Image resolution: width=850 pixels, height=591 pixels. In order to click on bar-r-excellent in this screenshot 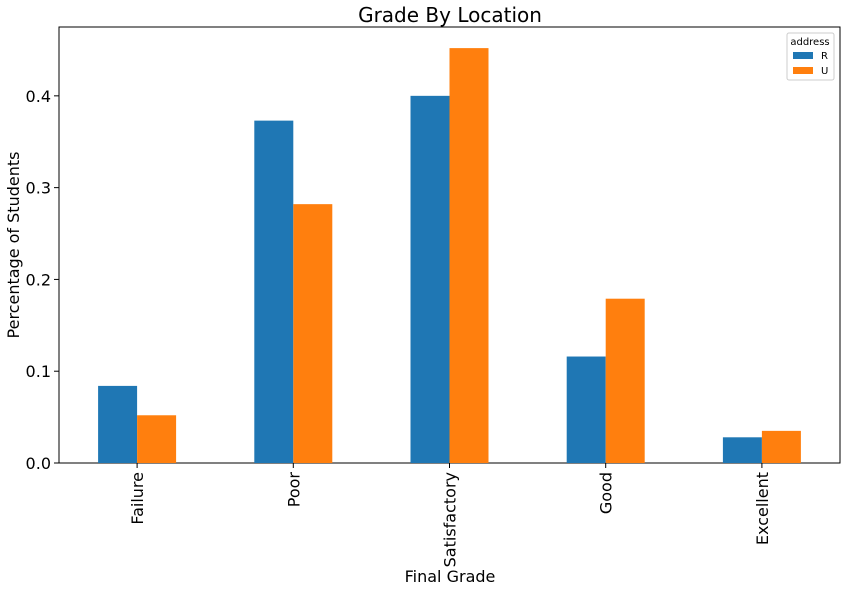, I will do `click(742, 450)`.